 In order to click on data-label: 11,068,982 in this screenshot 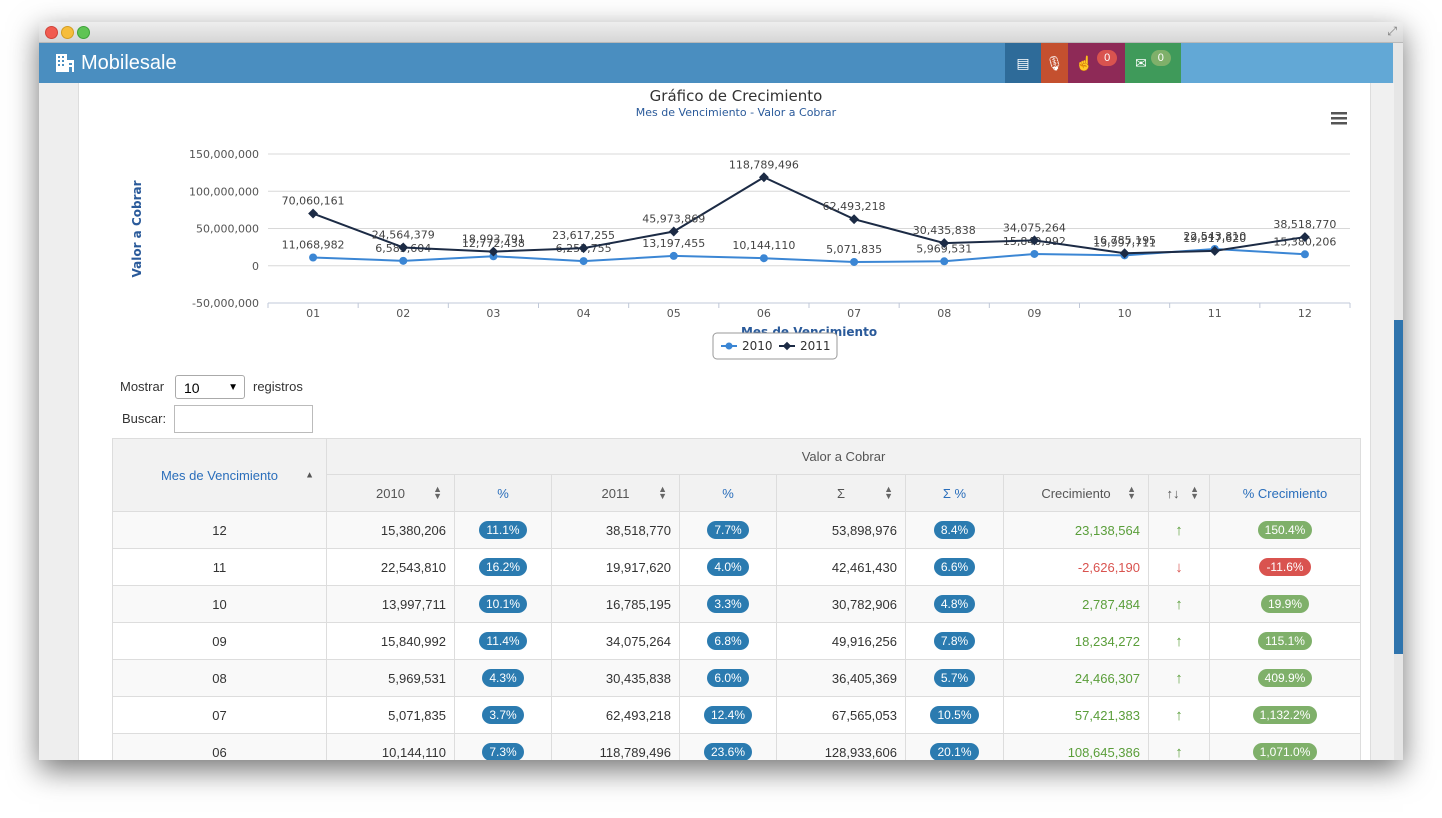, I will do `click(313, 245)`.